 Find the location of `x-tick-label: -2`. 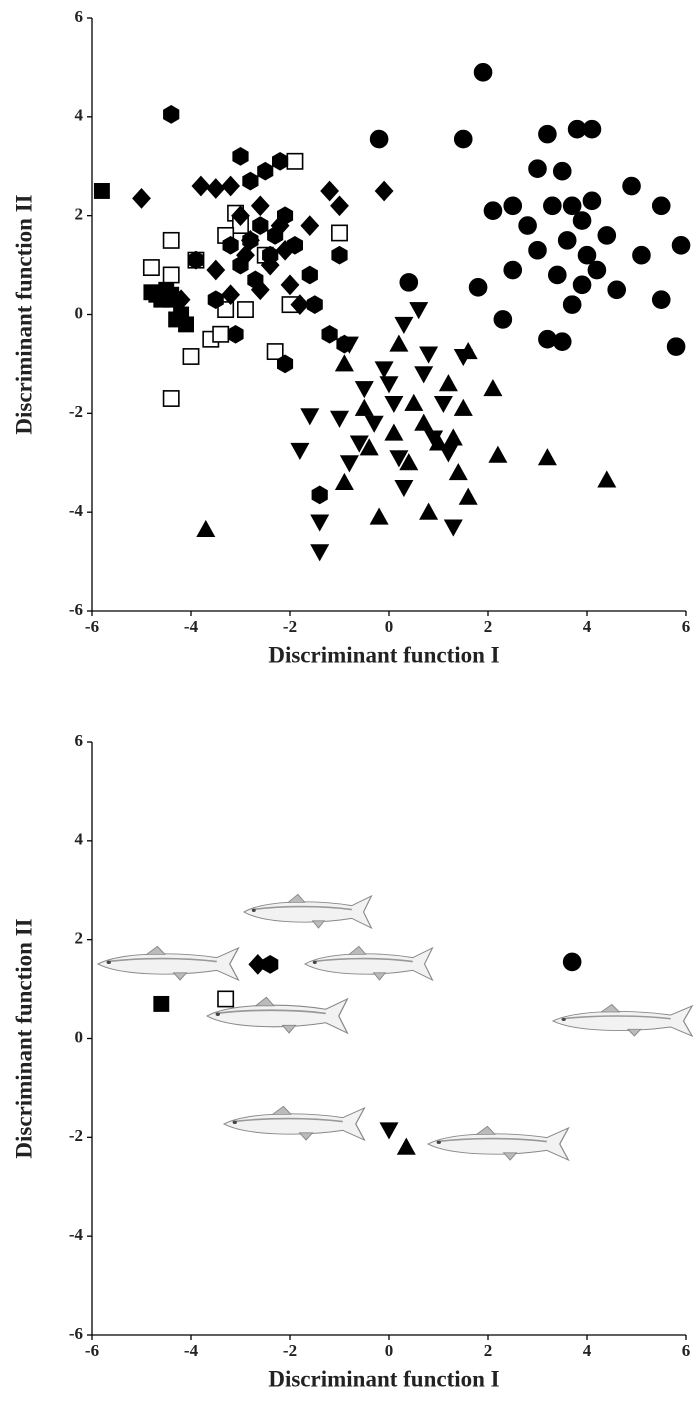

x-tick-label: -2 is located at coordinates (290, 1350).